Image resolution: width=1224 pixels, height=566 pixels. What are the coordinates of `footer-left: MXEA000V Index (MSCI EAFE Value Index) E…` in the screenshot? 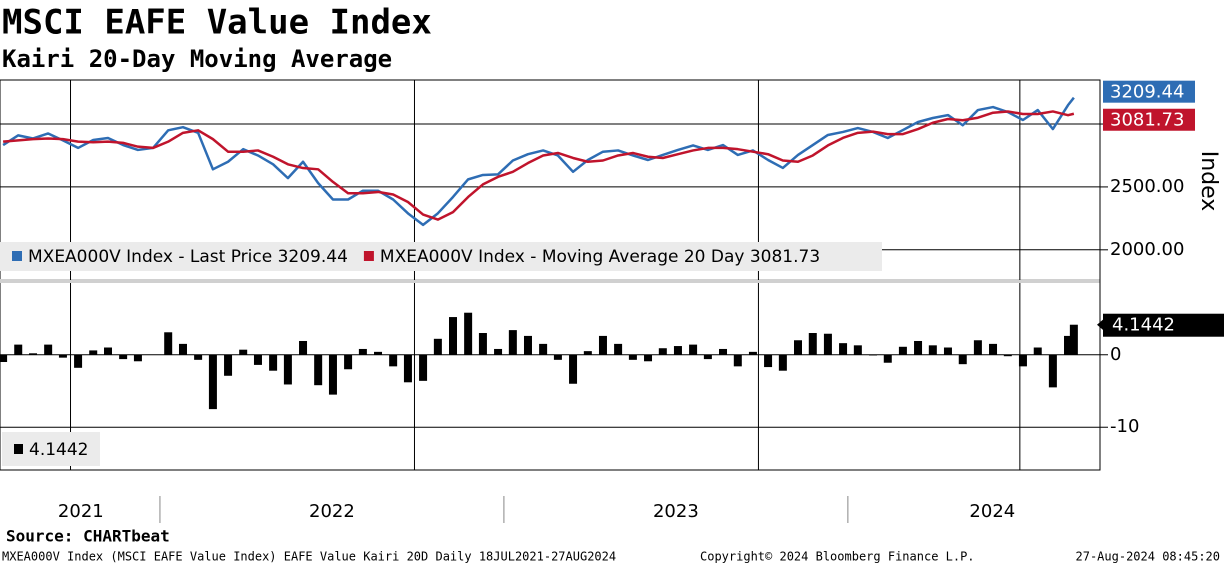 It's located at (309, 557).